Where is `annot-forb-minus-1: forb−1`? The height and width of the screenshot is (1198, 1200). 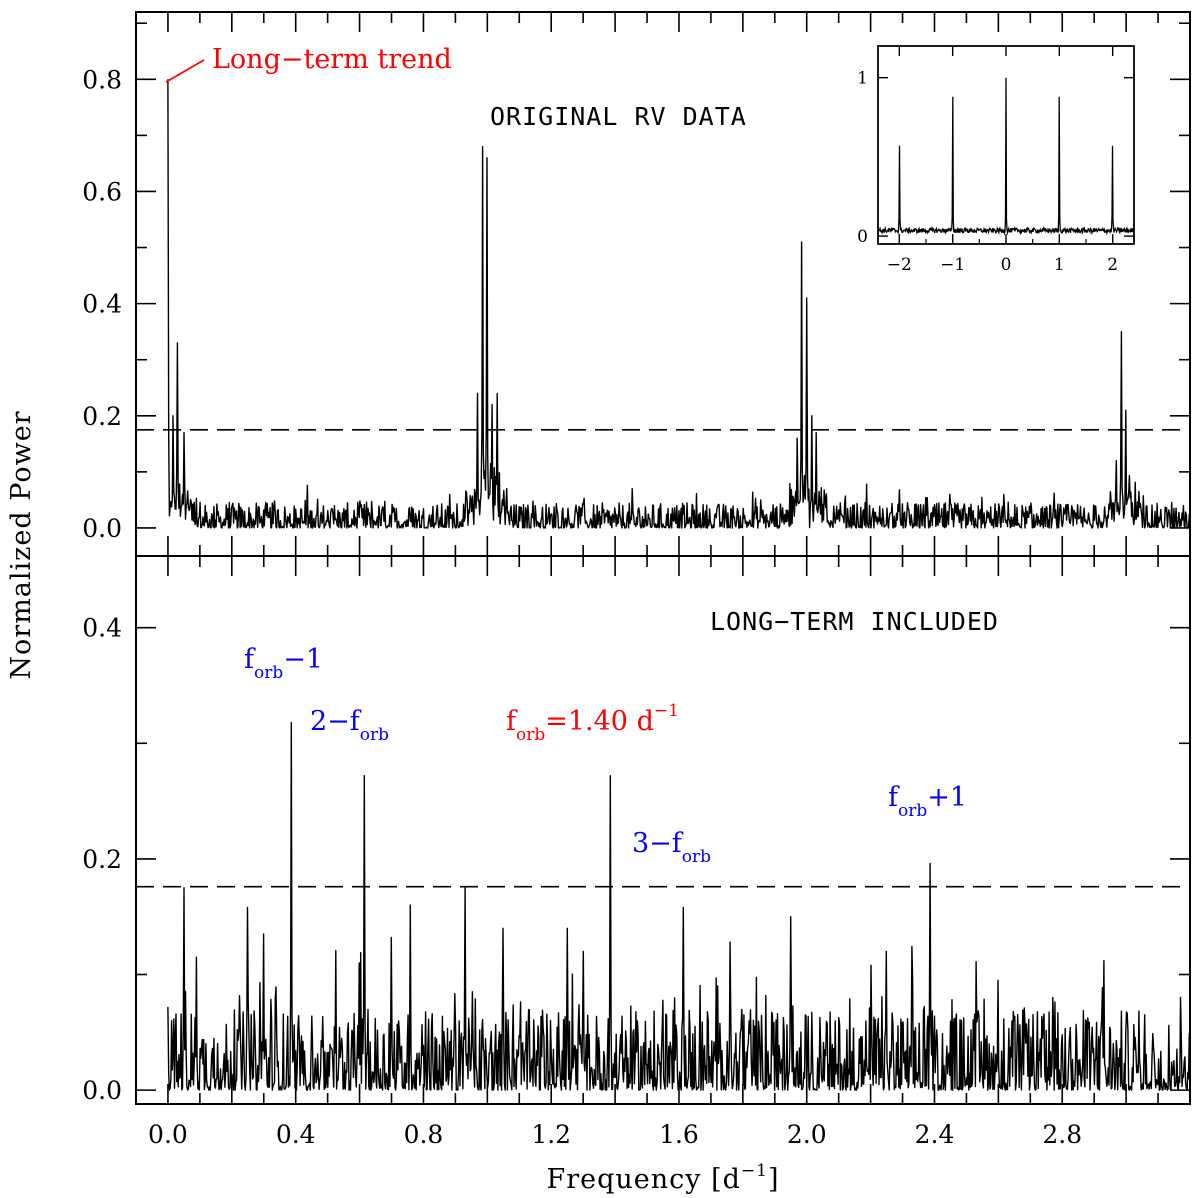
annot-forb-minus-1: forb−1 is located at coordinates (283, 663).